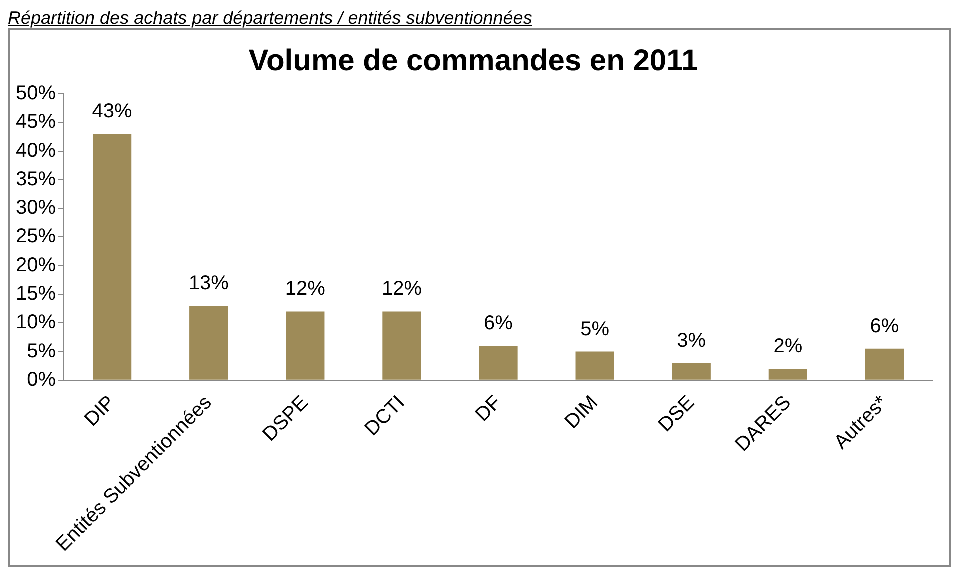 The width and height of the screenshot is (959, 579). I want to click on x-tick-label: DIM, so click(582, 413).